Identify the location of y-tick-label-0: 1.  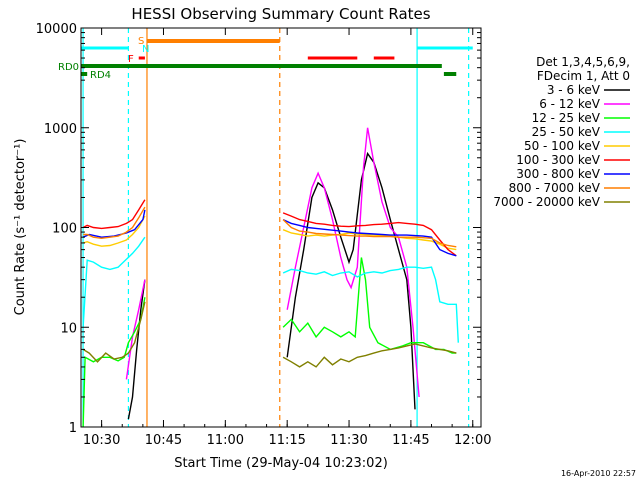
(73, 428).